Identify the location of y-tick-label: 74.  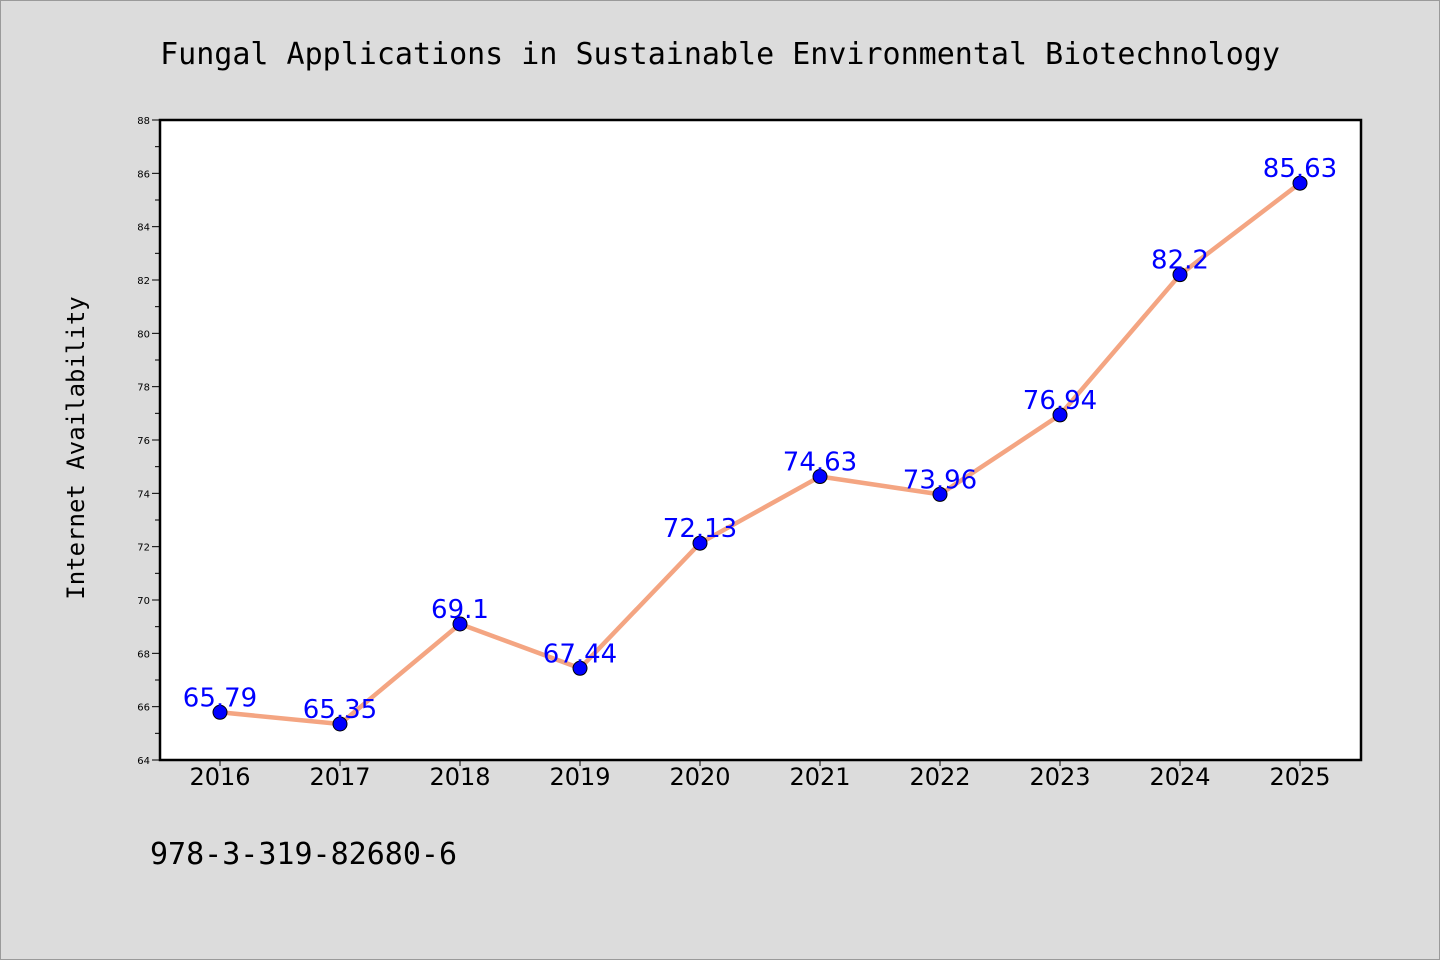
(143, 494).